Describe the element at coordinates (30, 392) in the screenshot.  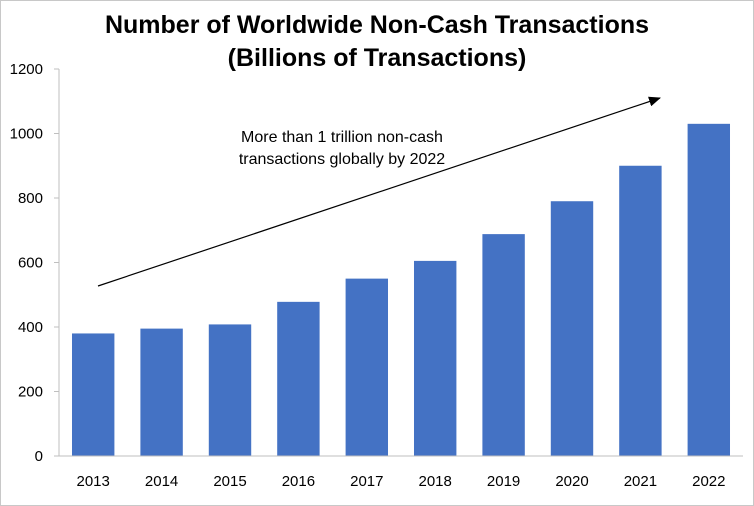
I see `y-tick-label: 200` at that location.